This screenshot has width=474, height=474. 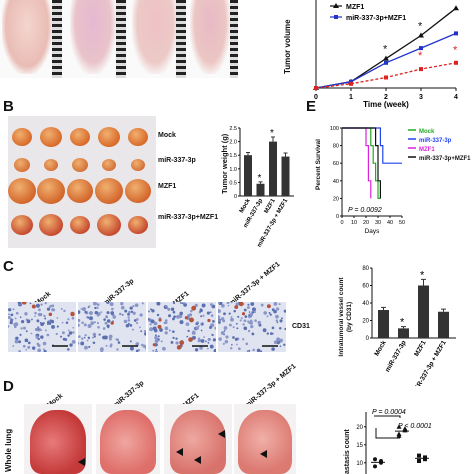 What do you see at coordinates (128, 439) in the screenshot?
I see `lung-photo-mir` at bounding box center [128, 439].